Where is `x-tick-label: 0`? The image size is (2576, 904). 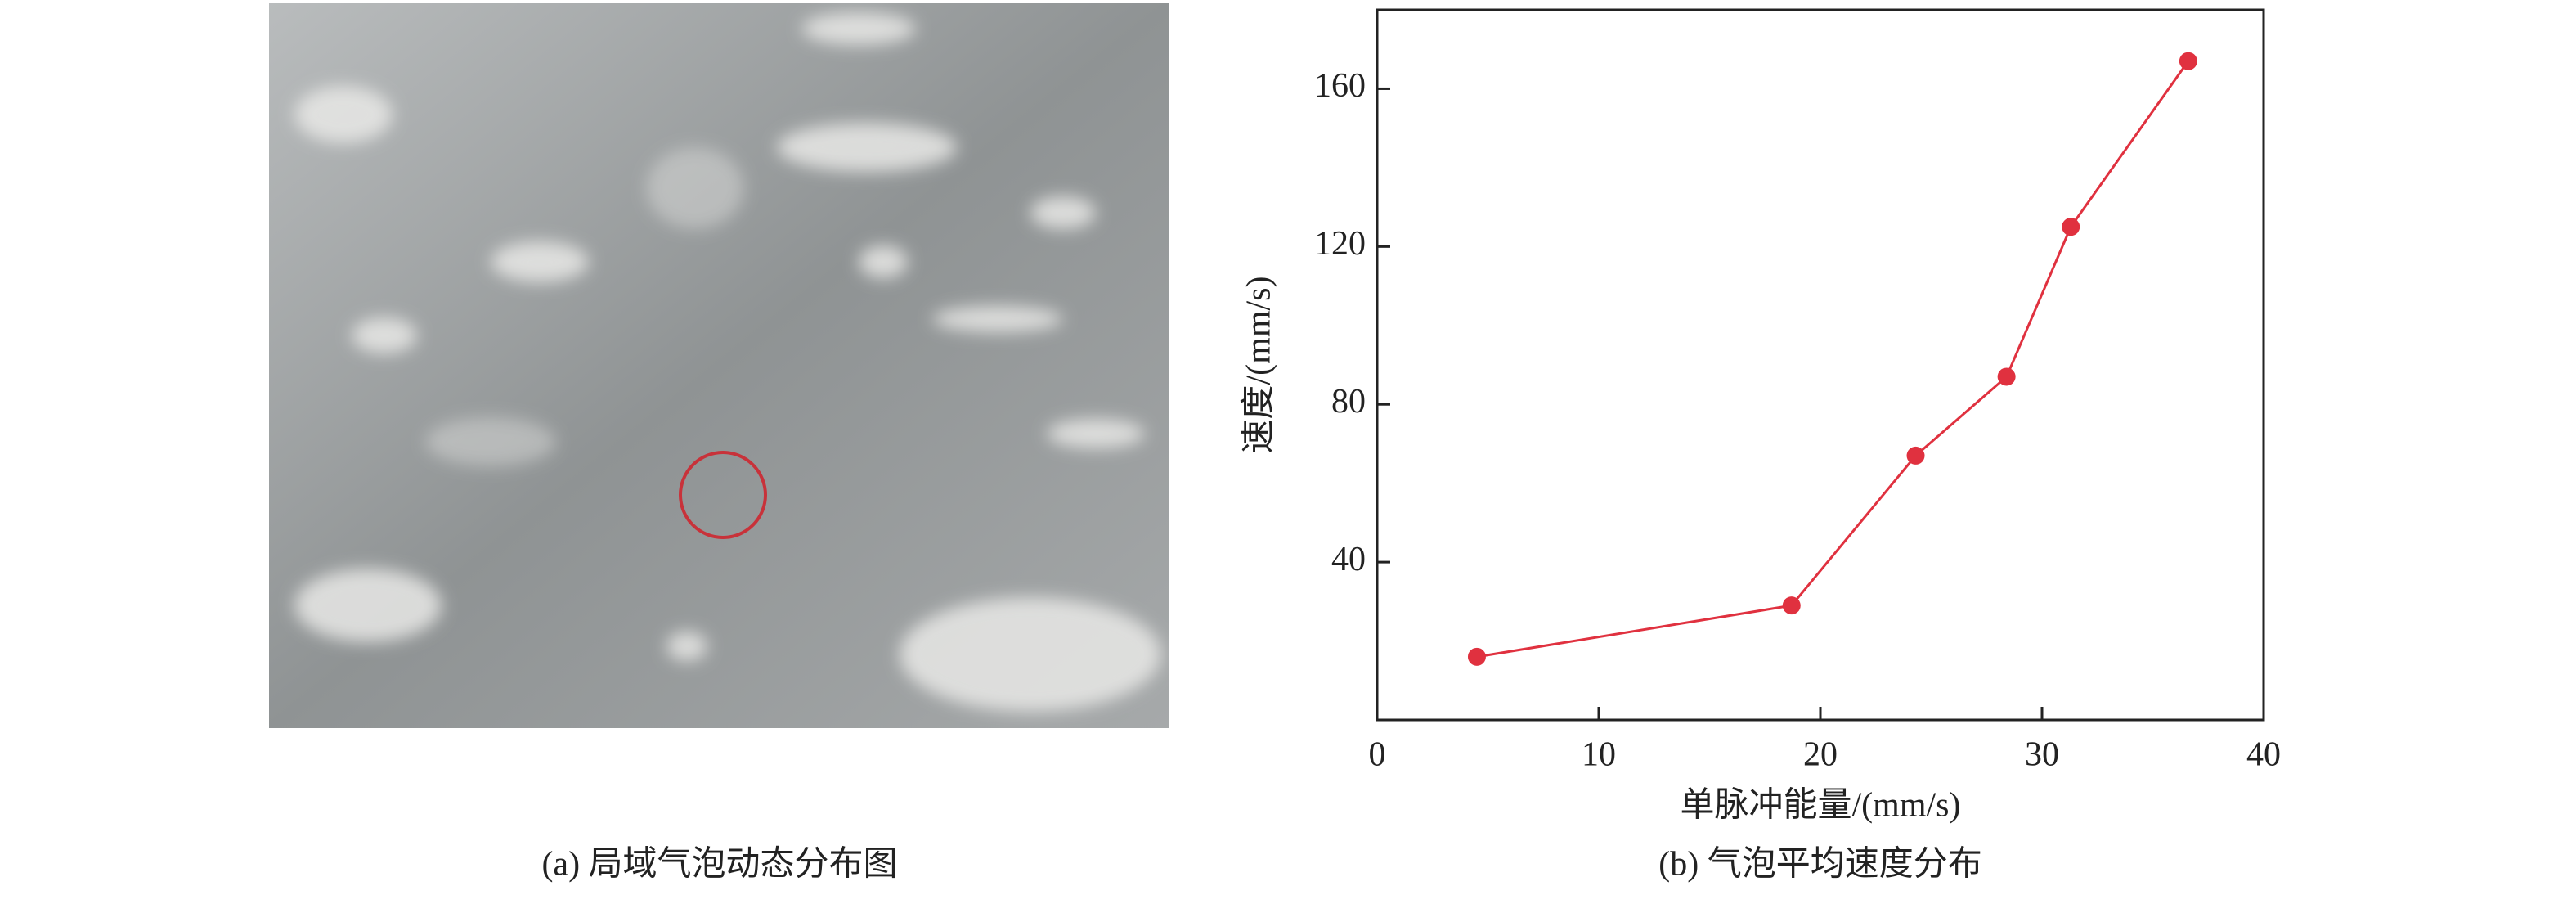 x-tick-label: 0 is located at coordinates (1378, 755).